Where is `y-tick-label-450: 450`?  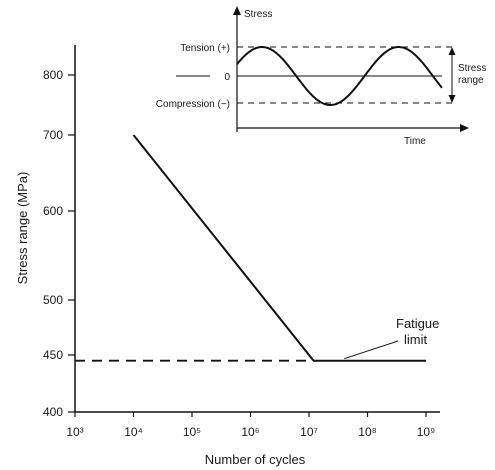 y-tick-label-450: 450 is located at coordinates (53, 355).